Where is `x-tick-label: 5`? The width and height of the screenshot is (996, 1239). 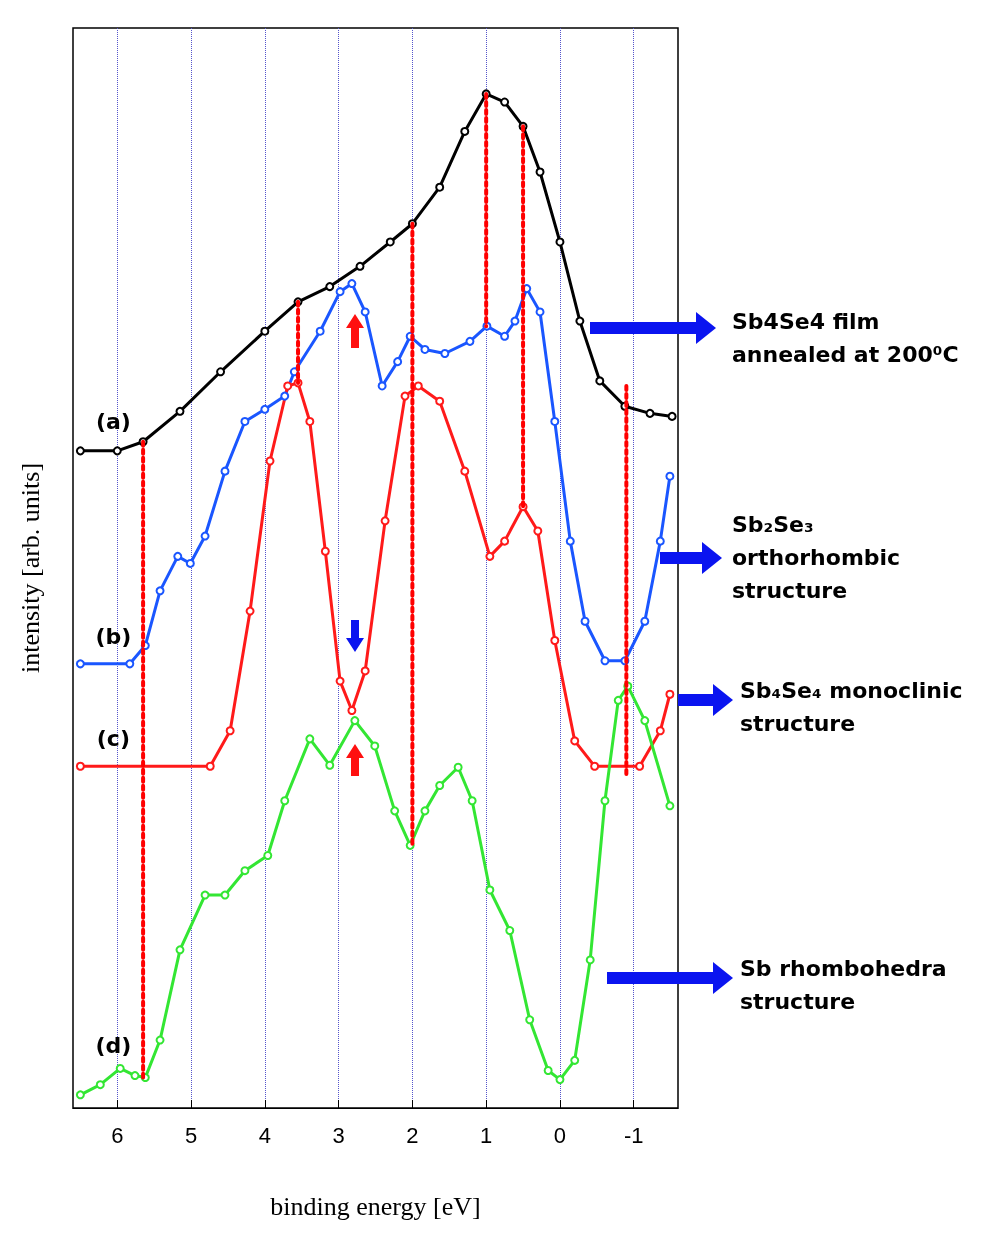
x-tick-label: 5 is located at coordinates (191, 1135).